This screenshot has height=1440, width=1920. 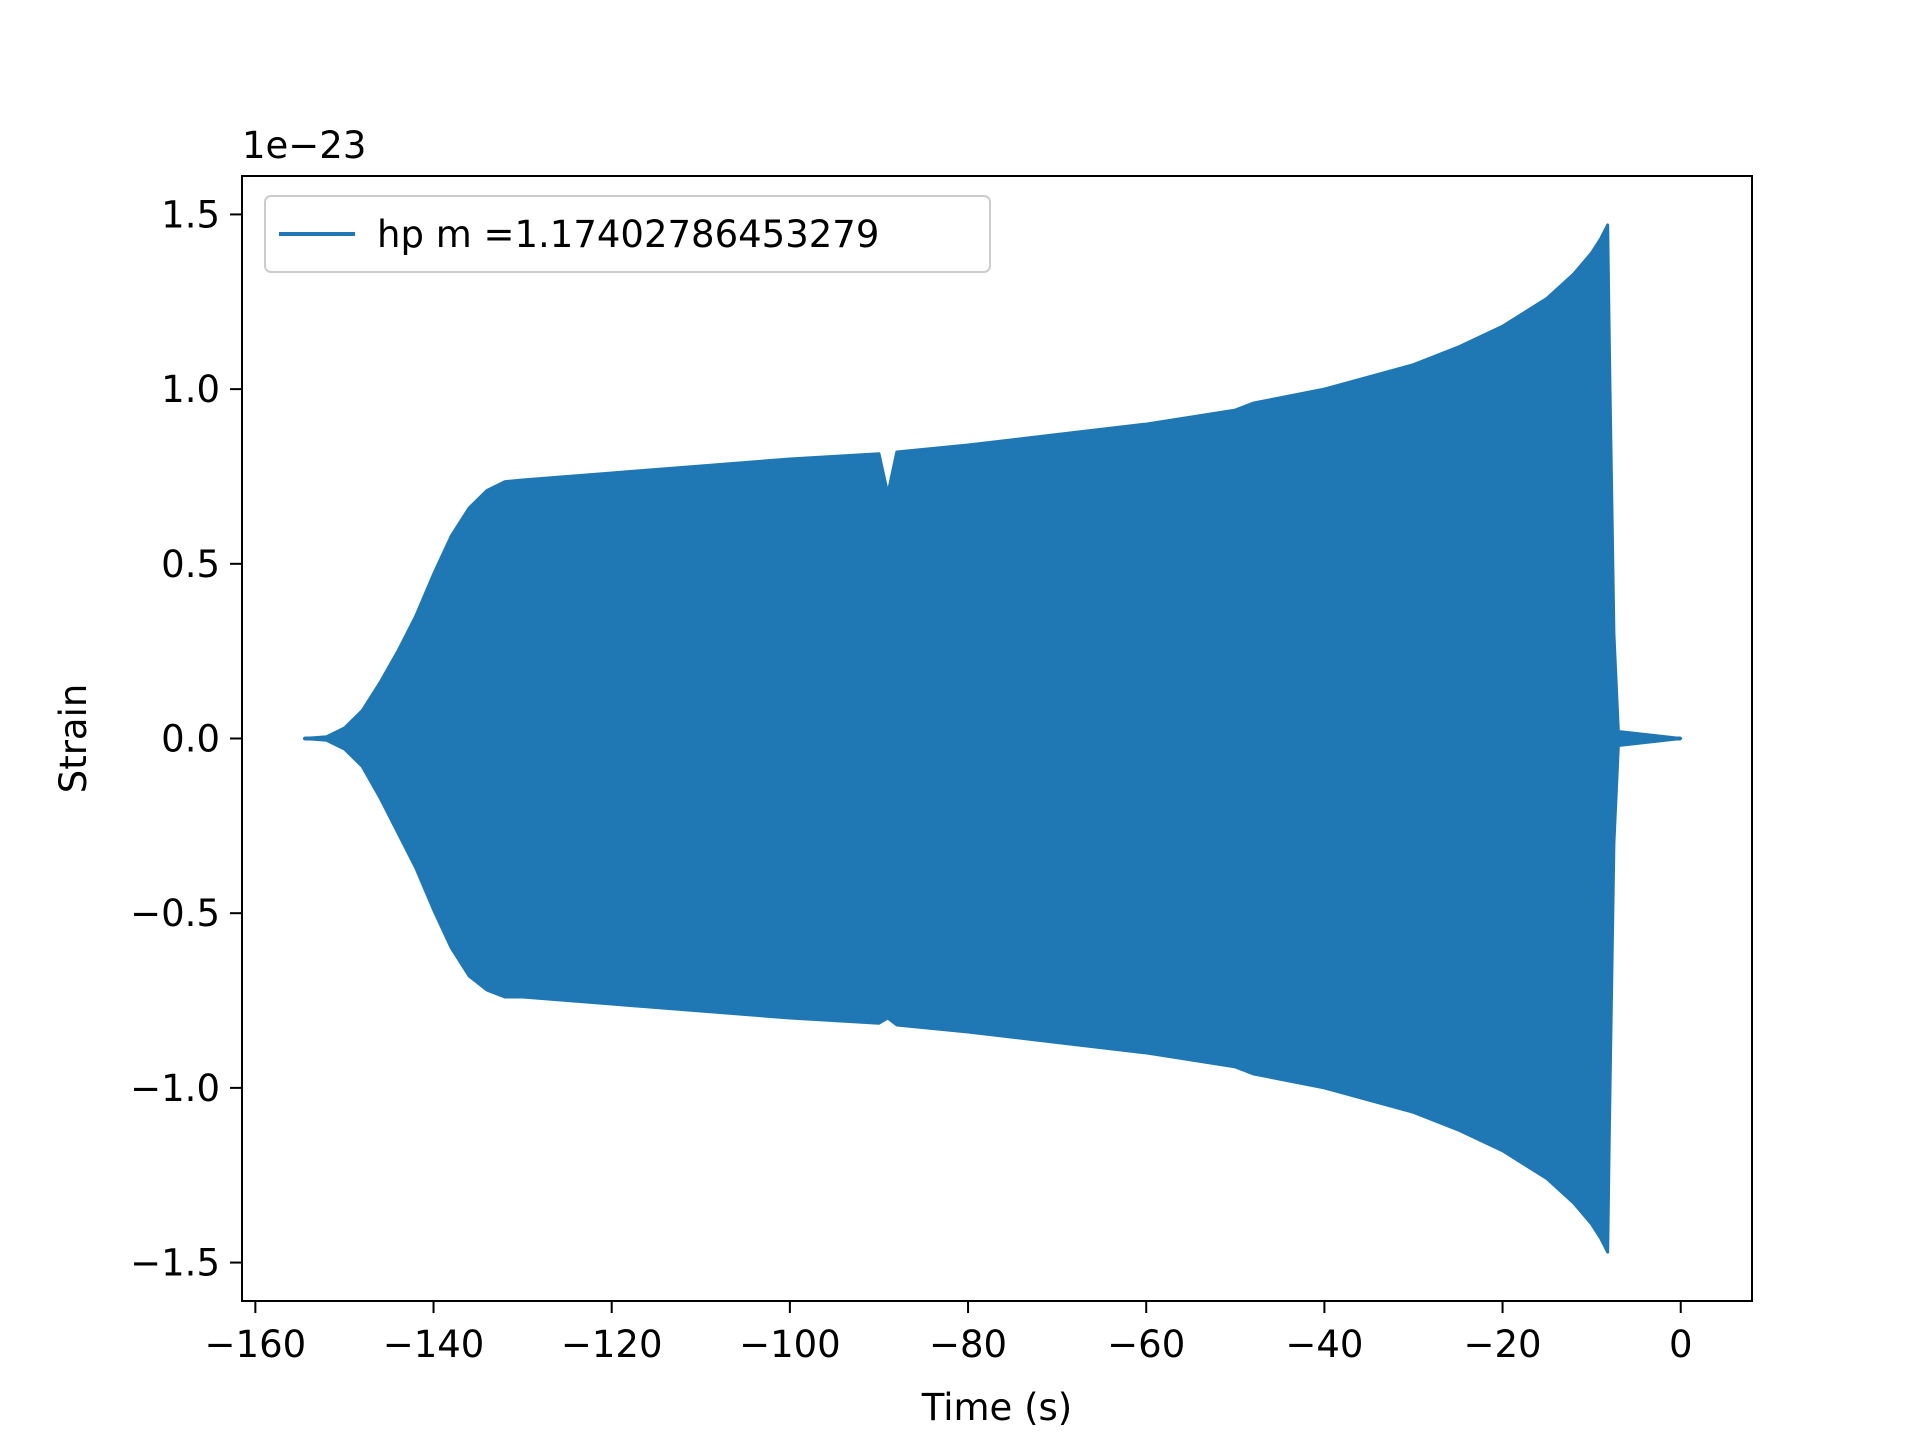 I want to click on y-tick-label: 1.0, so click(x=190, y=389).